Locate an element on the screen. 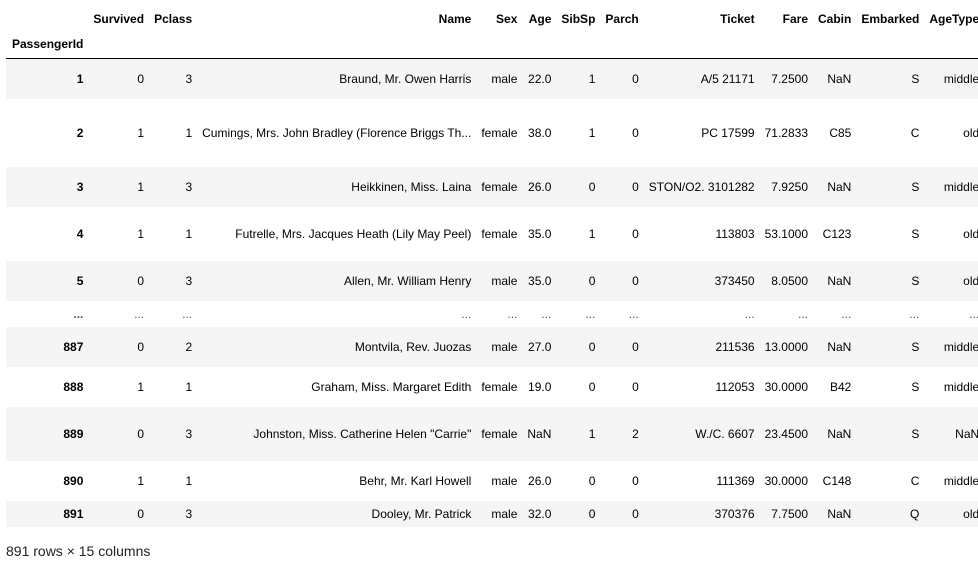 This screenshot has height=565, width=978. table-cell: 7.2500 is located at coordinates (789, 78).